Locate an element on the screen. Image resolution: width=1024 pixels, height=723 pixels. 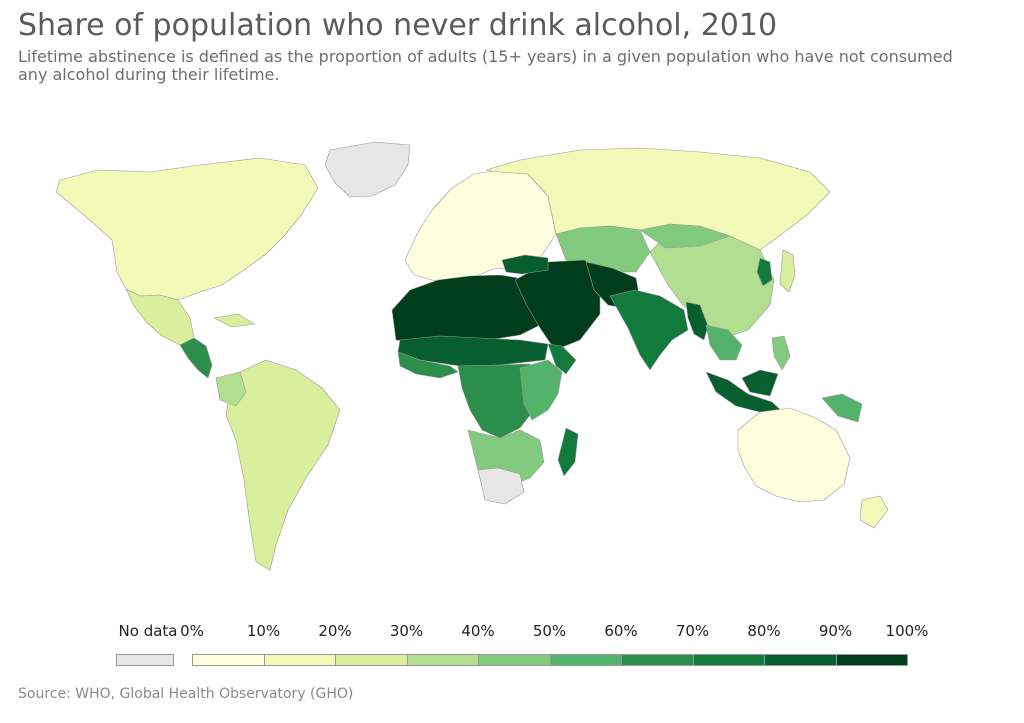
region-east-africa is located at coordinates (541, 390).